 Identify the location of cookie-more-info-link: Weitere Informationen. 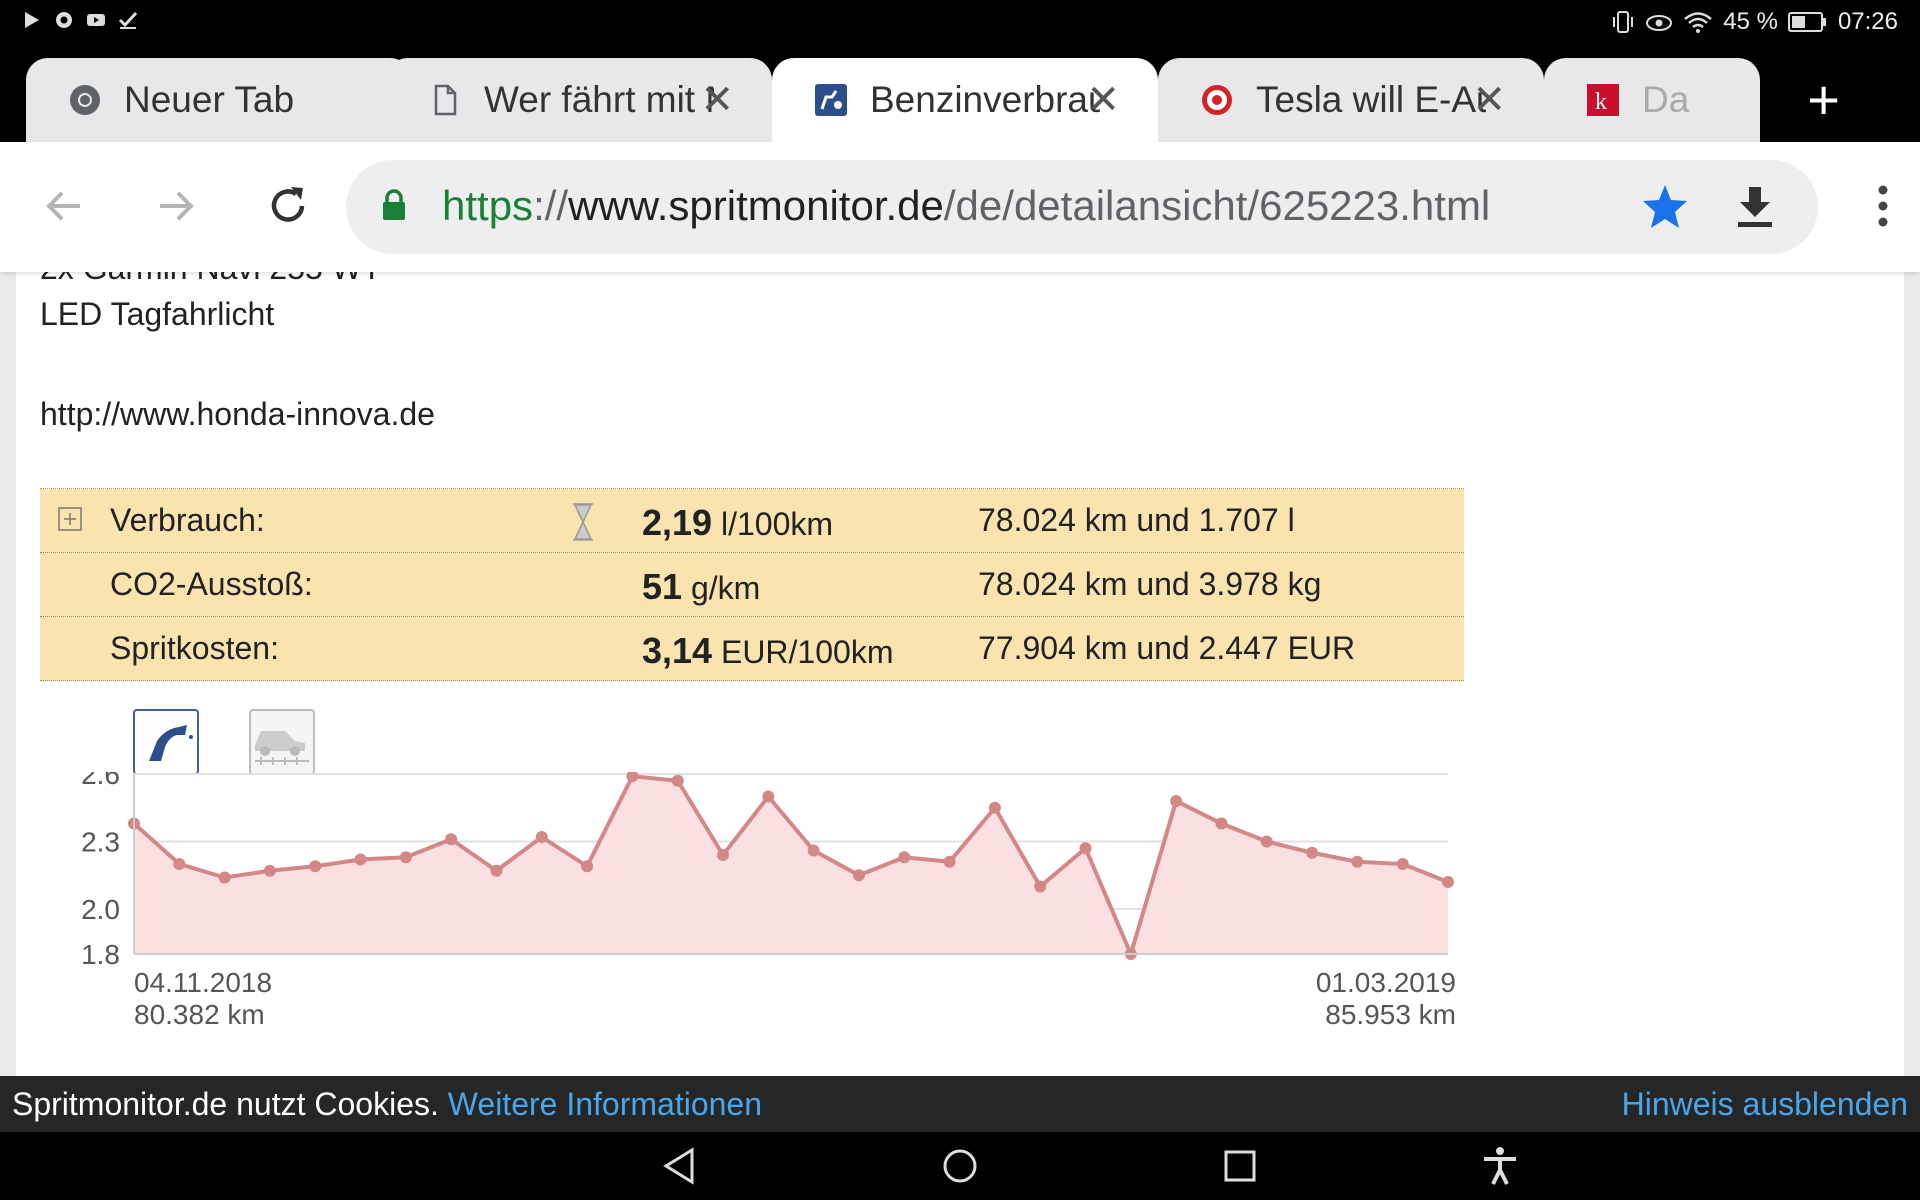
(604, 1104).